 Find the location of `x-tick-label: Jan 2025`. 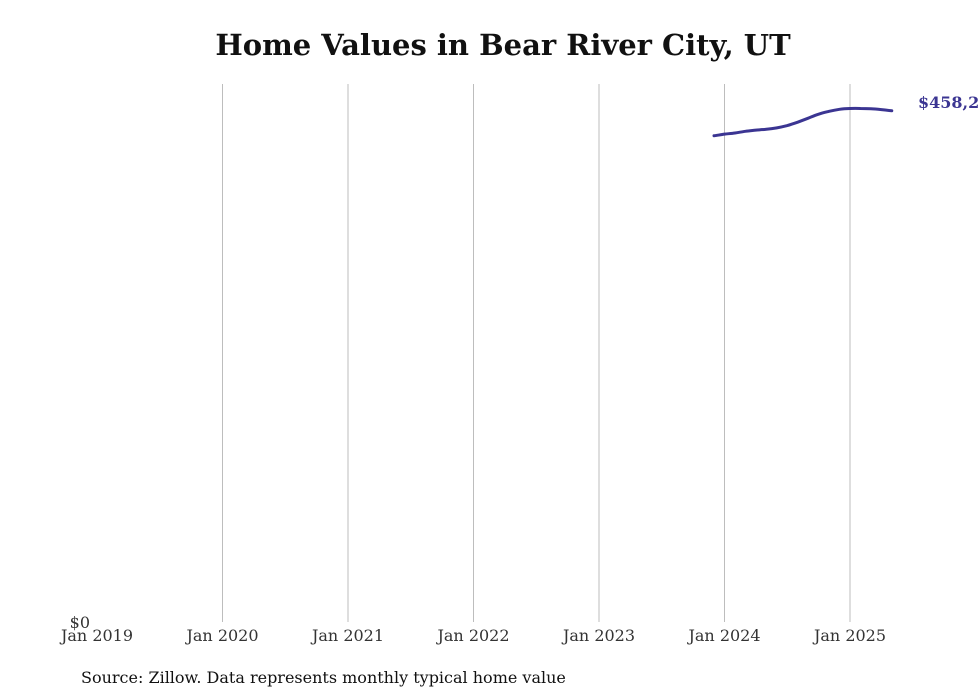

x-tick-label: Jan 2025 is located at coordinates (849, 635).